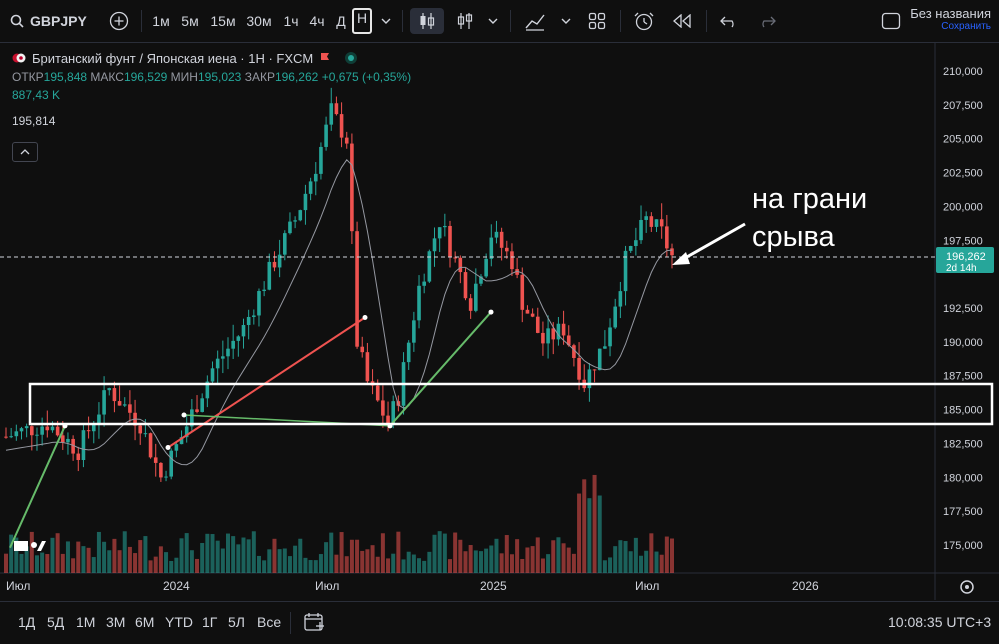 The width and height of the screenshot is (999, 644). Describe the element at coordinates (116, 622) in the screenshot. I see `range-3m: 3М` at that location.